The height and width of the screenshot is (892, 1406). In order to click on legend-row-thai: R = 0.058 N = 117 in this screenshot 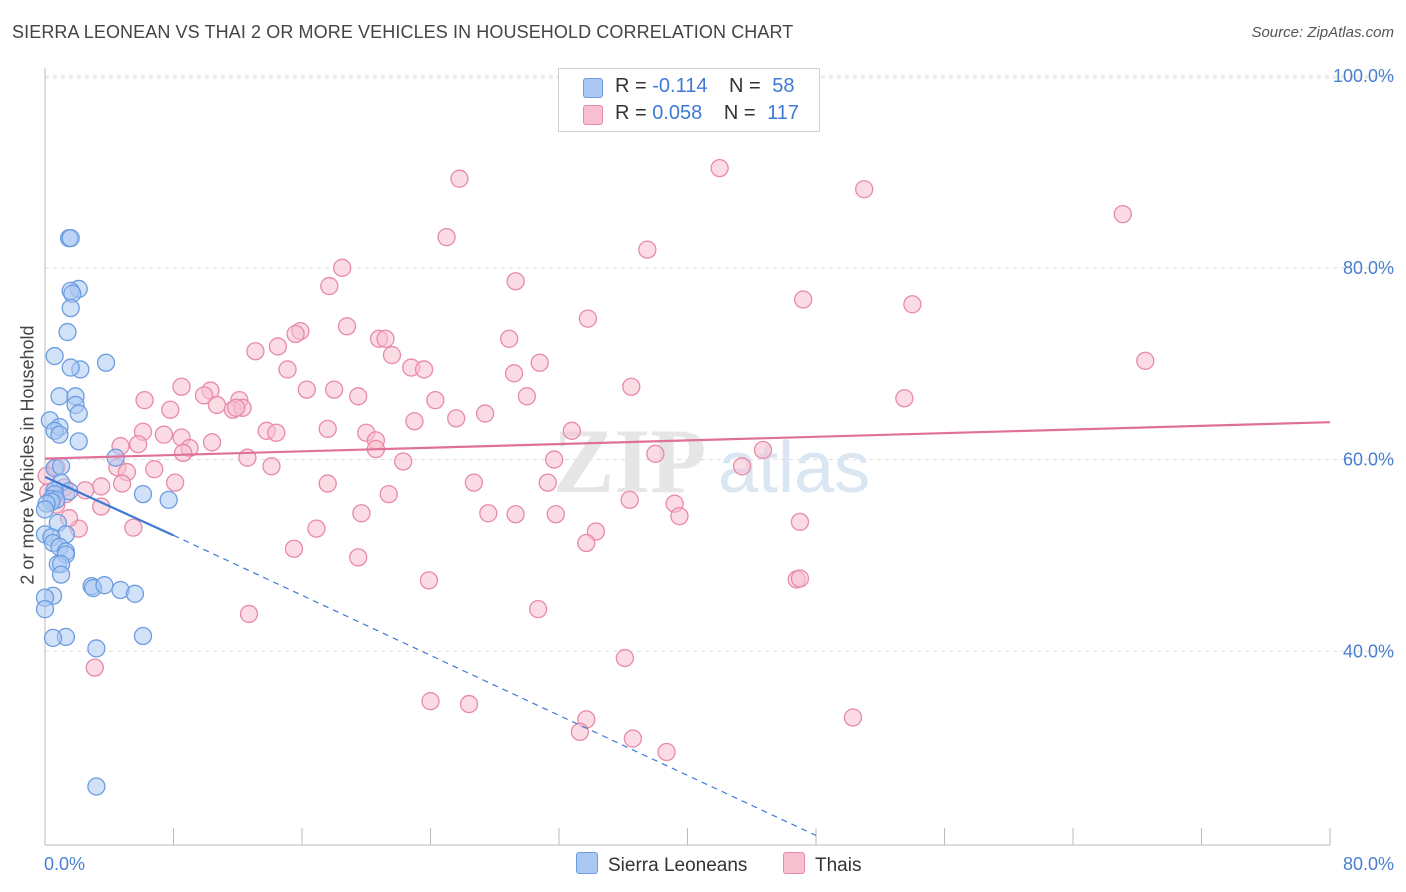, I will do `click(691, 113)`.